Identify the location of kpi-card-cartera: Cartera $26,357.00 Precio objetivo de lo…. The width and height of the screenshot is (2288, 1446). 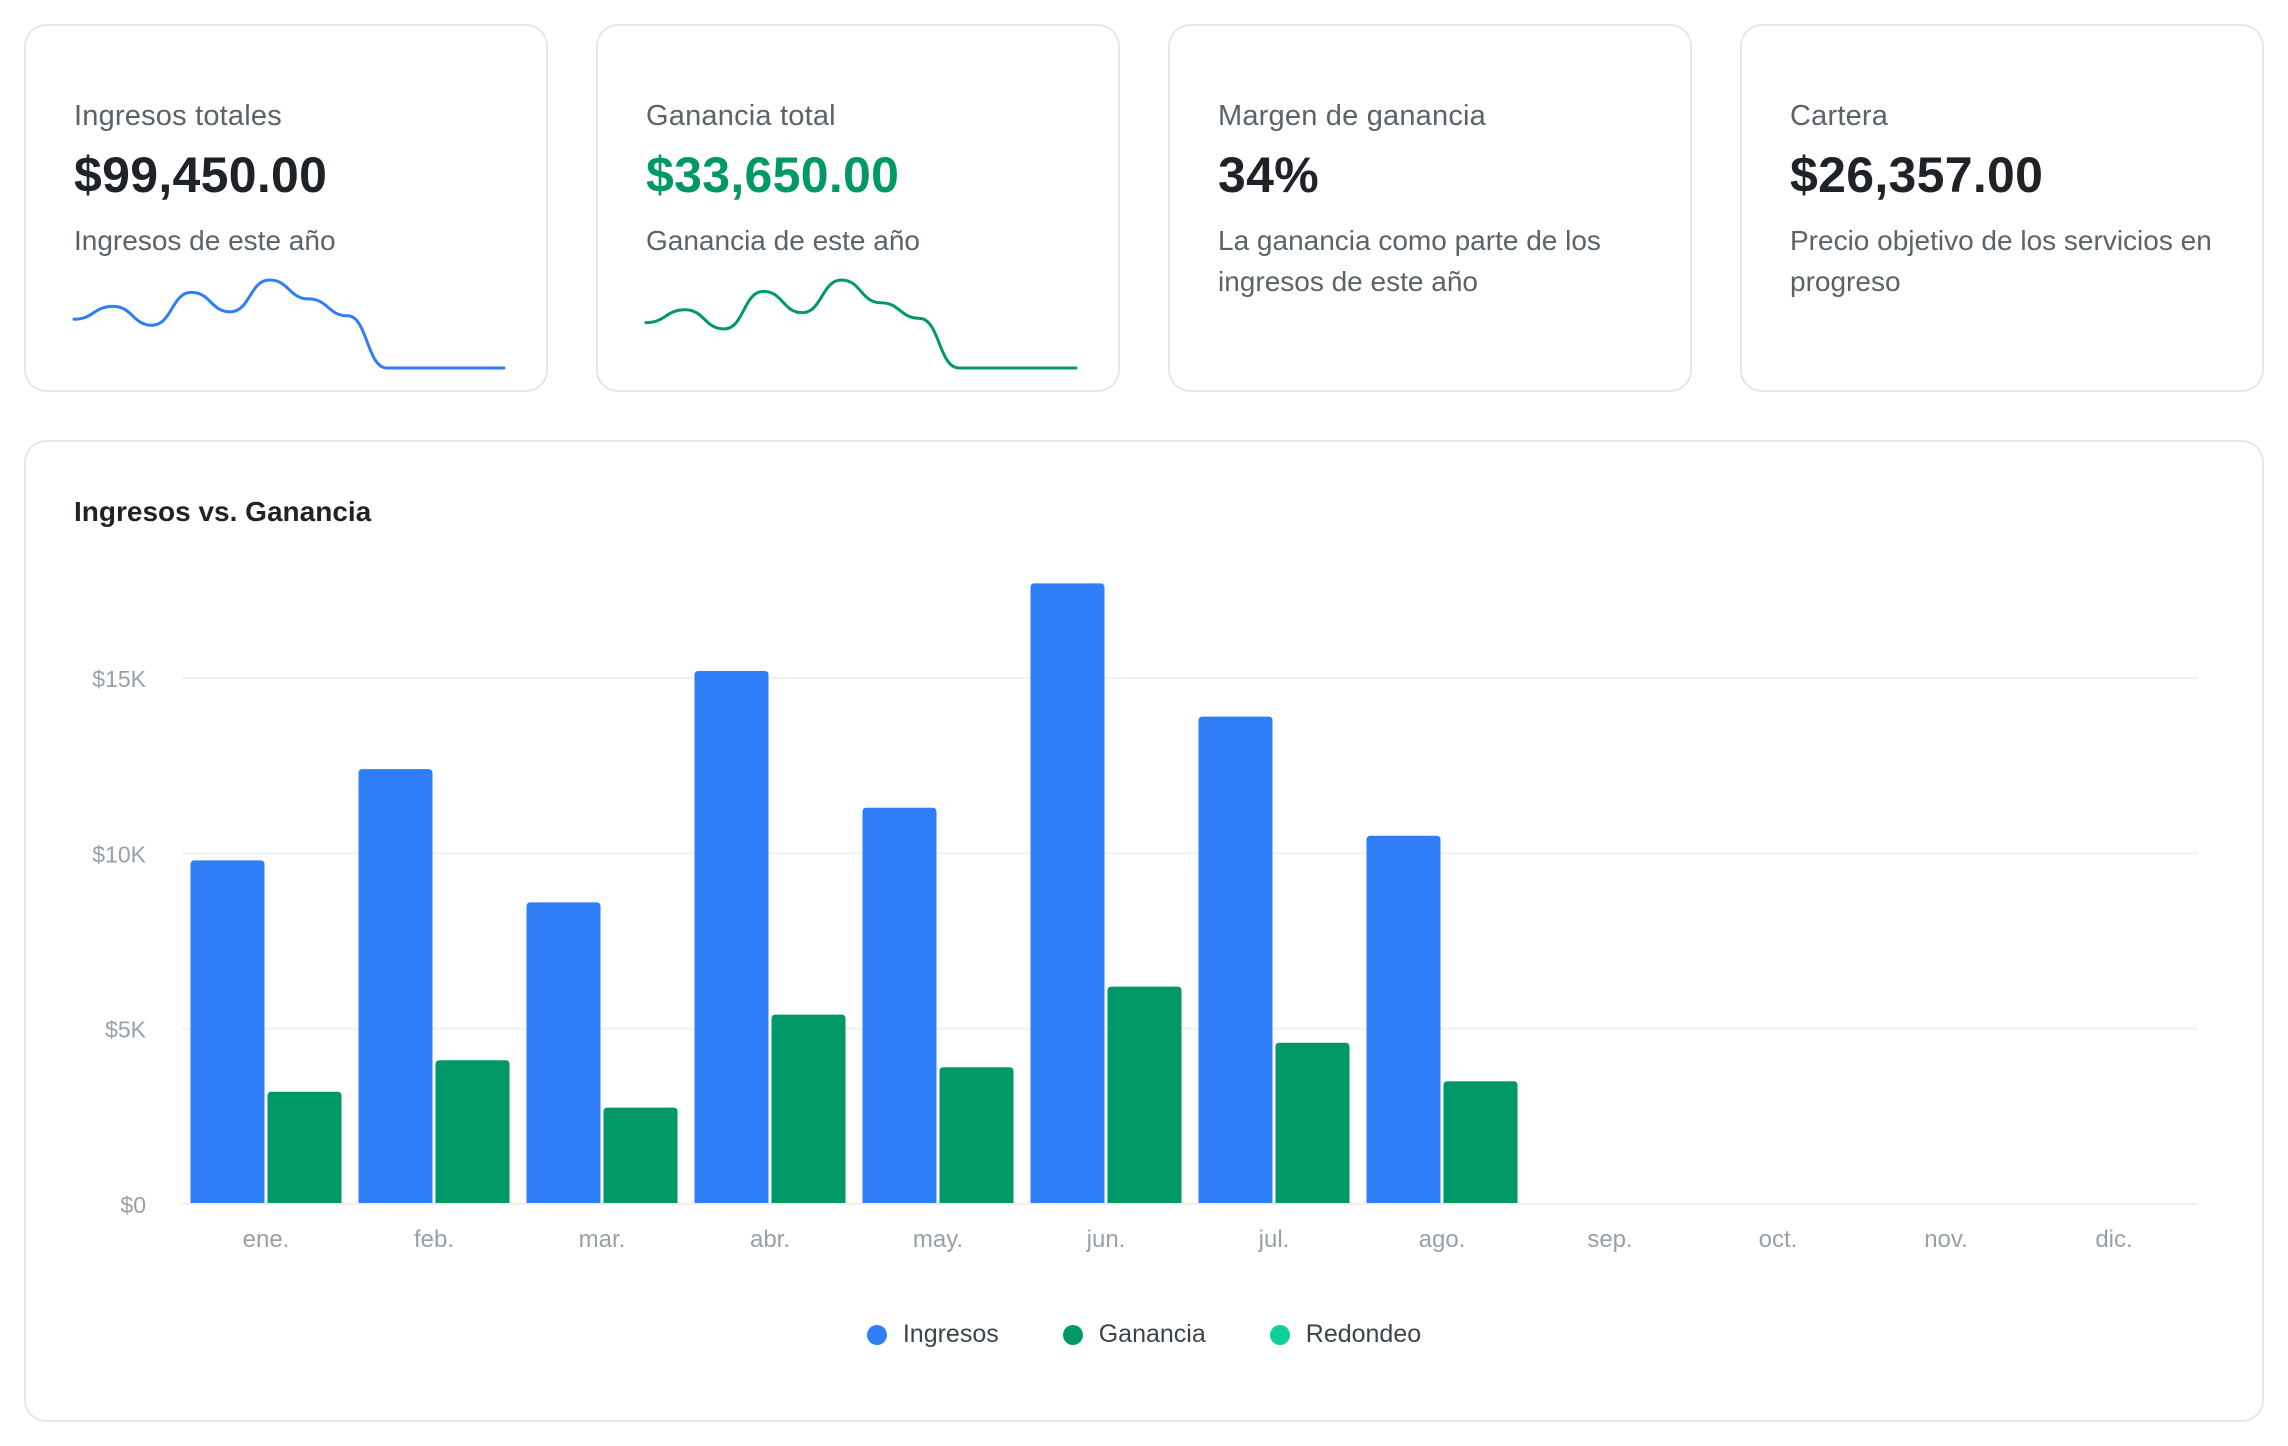
(2002, 208).